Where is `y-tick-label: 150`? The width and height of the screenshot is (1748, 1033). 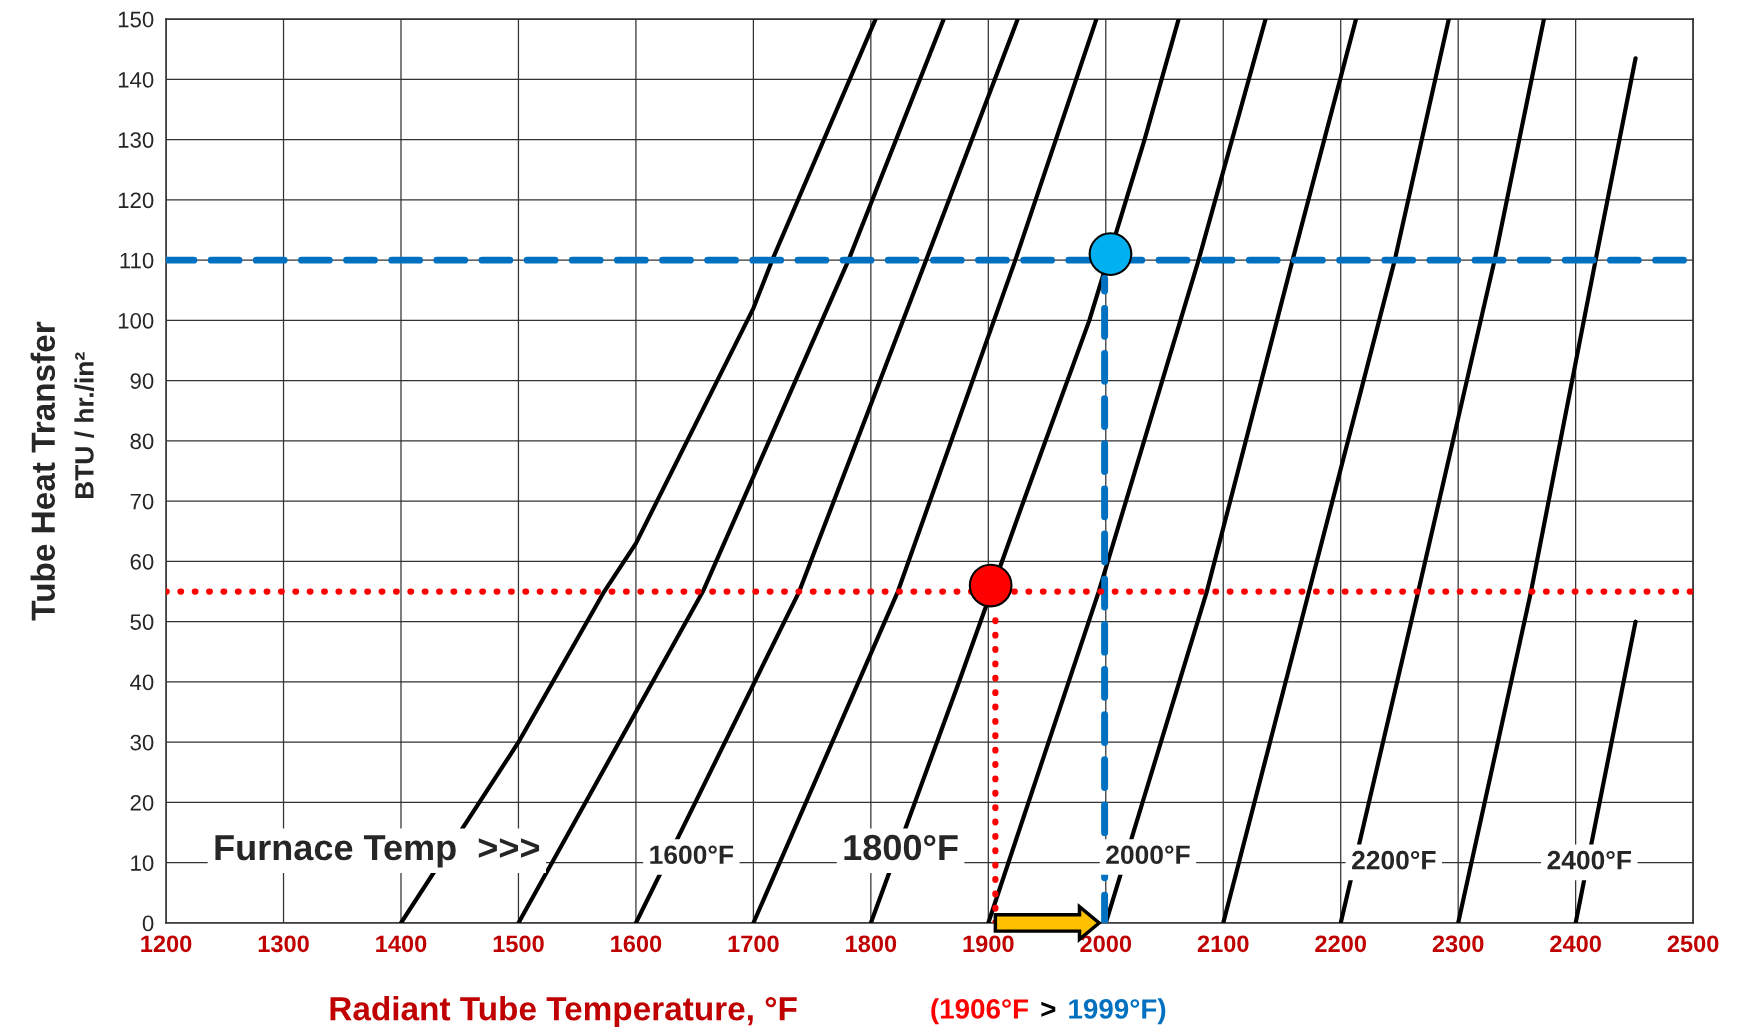
y-tick-label: 150 is located at coordinates (136, 19).